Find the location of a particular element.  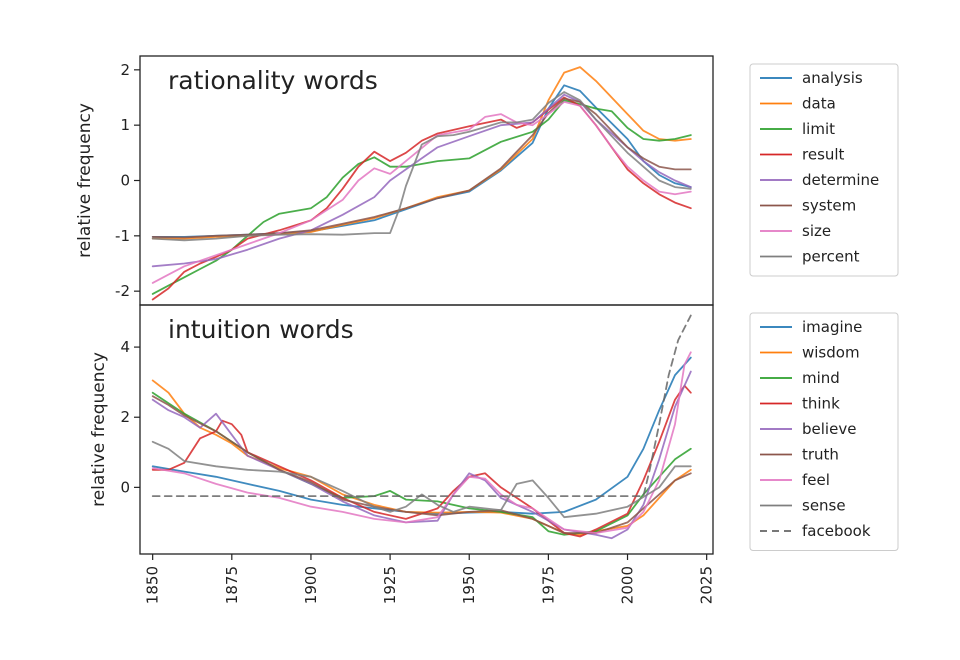

legend-label-limit: limit is located at coordinates (818, 129).